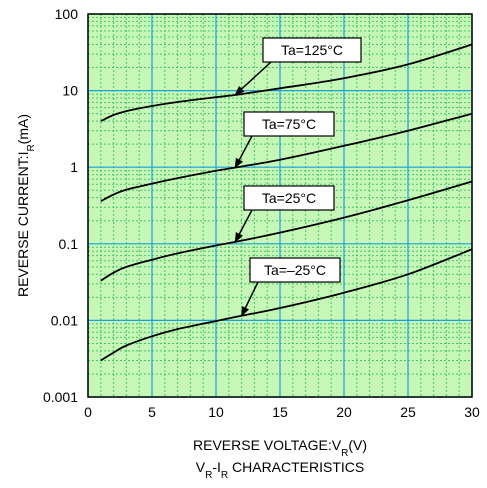 Image resolution: width=487 pixels, height=488 pixels. Describe the element at coordinates (64, 320) in the screenshot. I see `y-tick-label: 0.01` at that location.